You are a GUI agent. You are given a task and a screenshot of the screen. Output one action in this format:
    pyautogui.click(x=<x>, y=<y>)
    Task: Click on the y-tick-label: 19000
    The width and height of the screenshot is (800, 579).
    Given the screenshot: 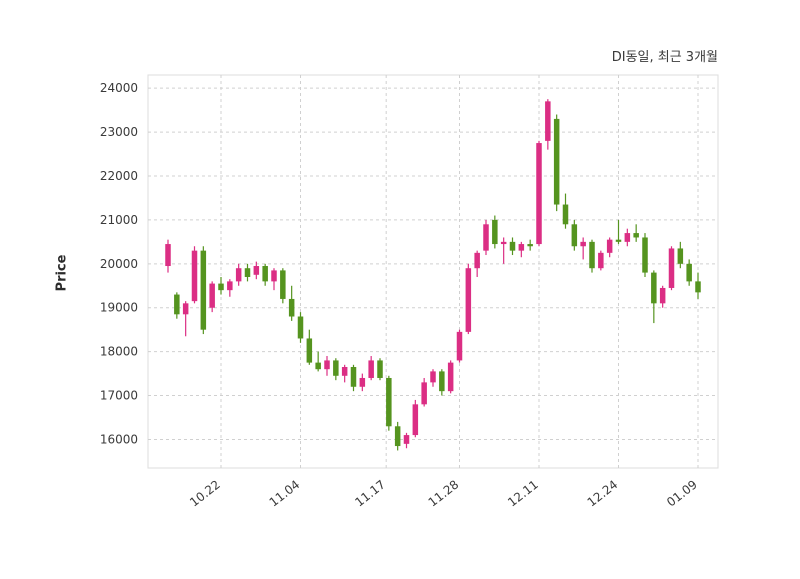 What is the action you would take?
    pyautogui.click(x=119, y=308)
    